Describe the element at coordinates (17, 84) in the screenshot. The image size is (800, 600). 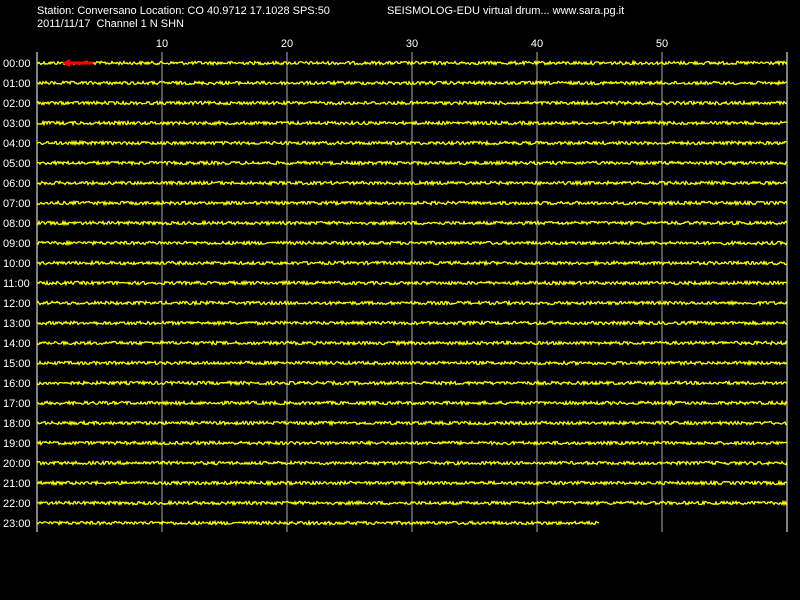
I see `hour-row-label: 01:00` at that location.